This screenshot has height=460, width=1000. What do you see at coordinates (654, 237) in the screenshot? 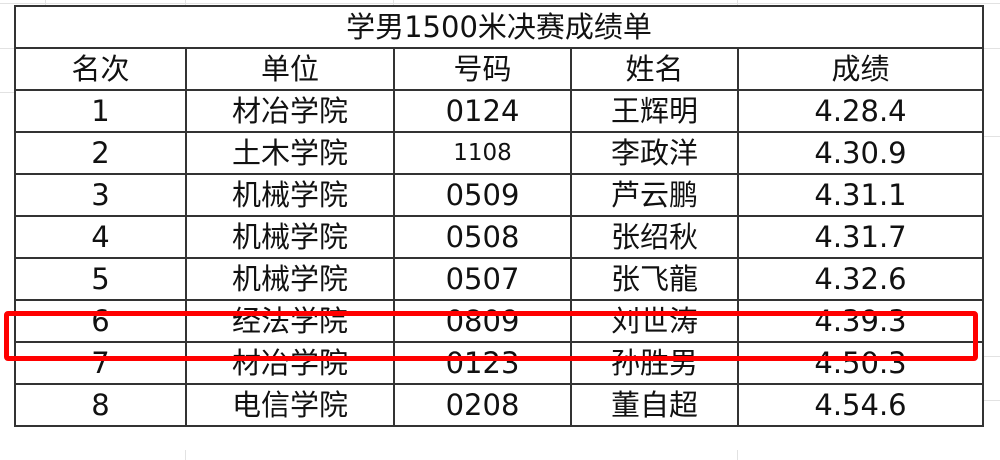
I see `cell-name: 张绍秋` at bounding box center [654, 237].